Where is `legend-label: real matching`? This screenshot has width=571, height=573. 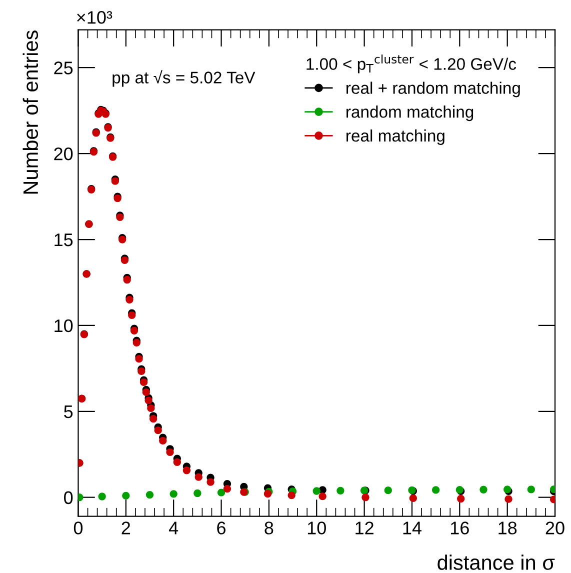
legend-label: real matching is located at coordinates (395, 137).